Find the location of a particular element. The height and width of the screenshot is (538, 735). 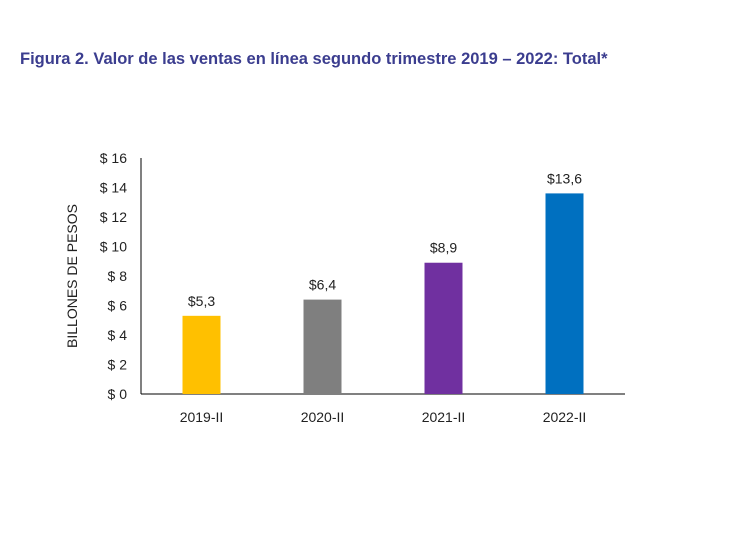

y-tick-label: $ 4 is located at coordinates (118, 335).